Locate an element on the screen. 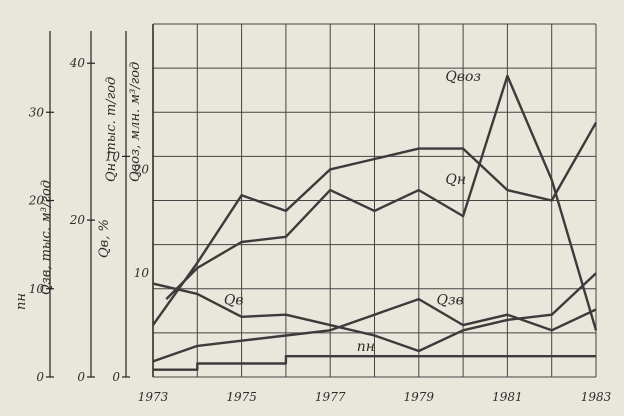  y-nn-label: nн is located at coordinates (21, 301).